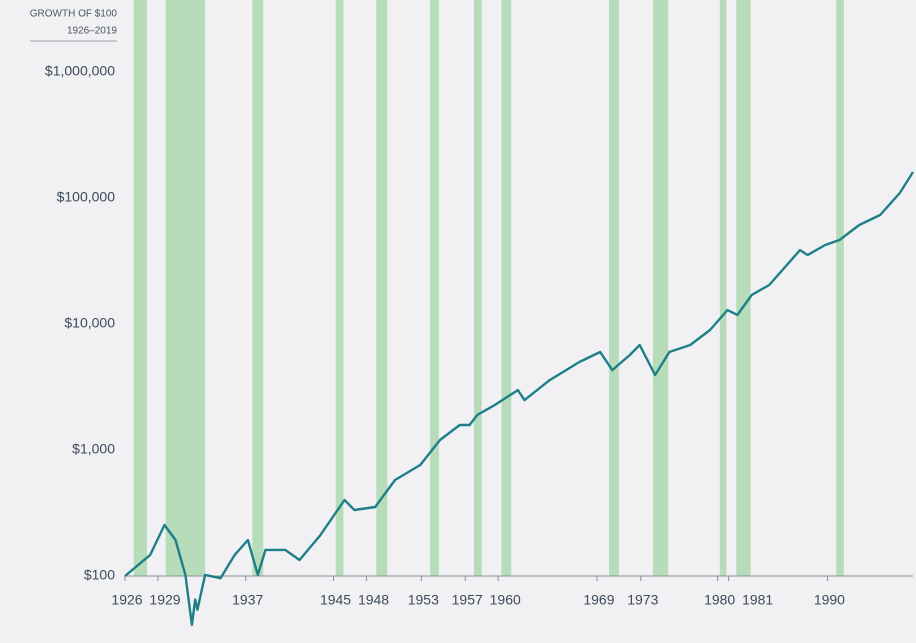 The width and height of the screenshot is (916, 643). I want to click on y-tick-label: $1,000,000, so click(80, 71).